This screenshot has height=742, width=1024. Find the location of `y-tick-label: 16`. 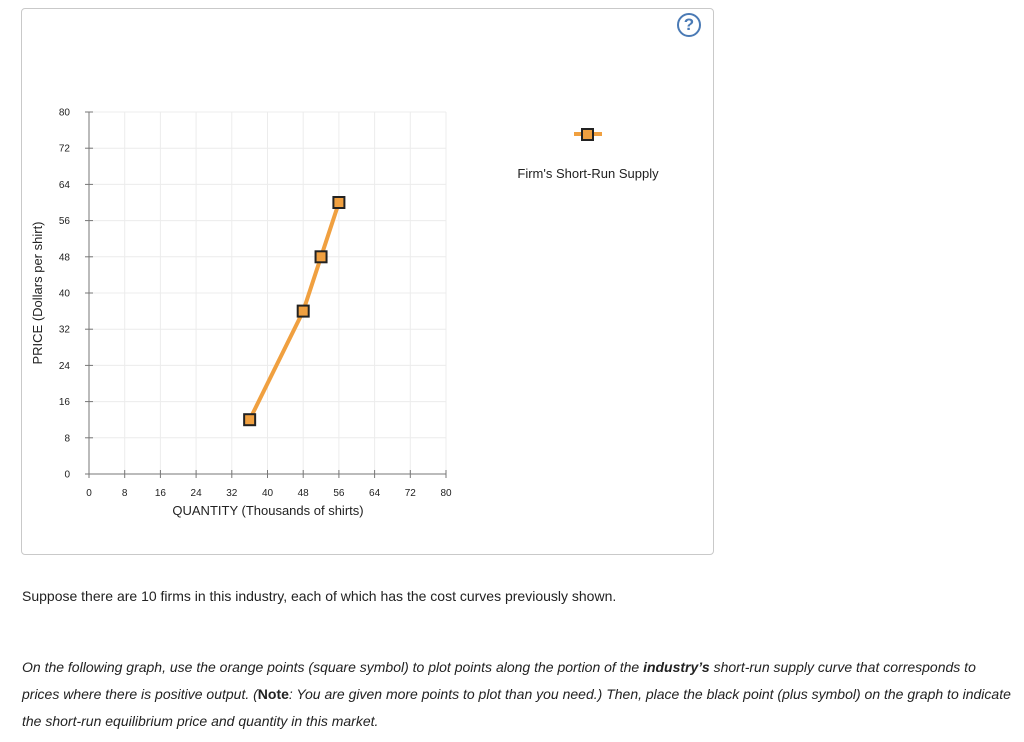

y-tick-label: 16 is located at coordinates (65, 402).